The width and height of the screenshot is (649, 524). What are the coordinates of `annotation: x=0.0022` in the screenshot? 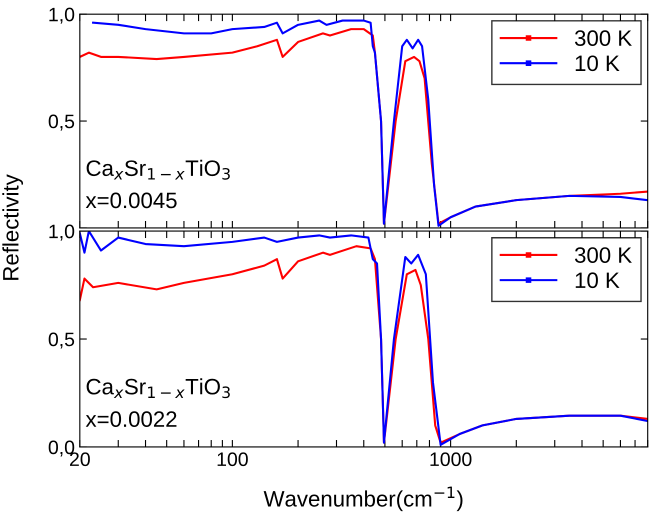 It's located at (131, 419).